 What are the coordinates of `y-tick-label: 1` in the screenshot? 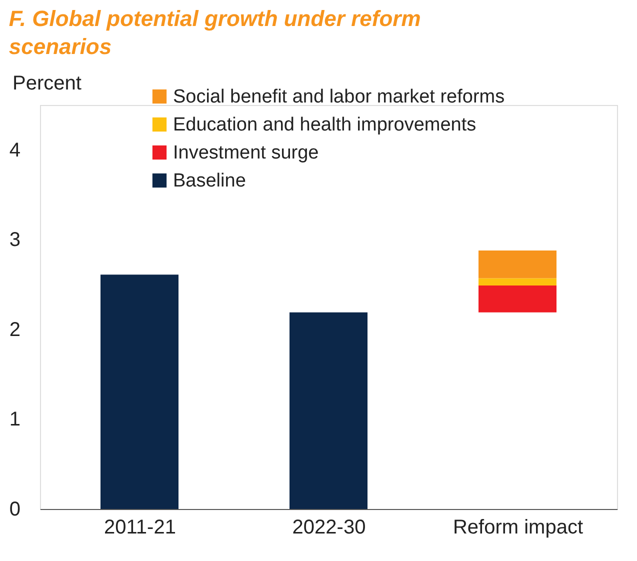 It's located at (14, 419).